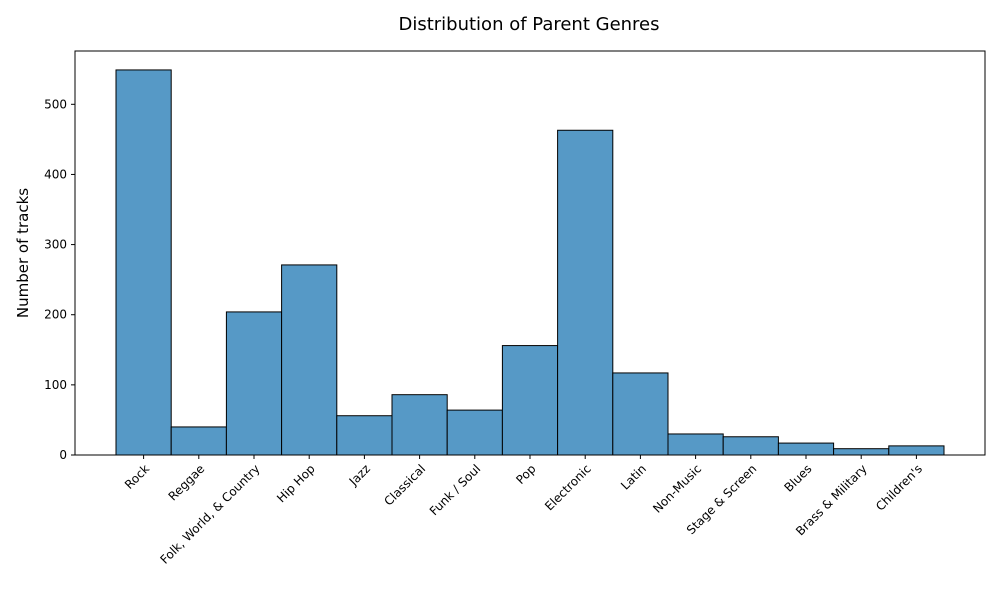  What do you see at coordinates (455, 490) in the screenshot?
I see `x-tick-label: Funk / Soul` at bounding box center [455, 490].